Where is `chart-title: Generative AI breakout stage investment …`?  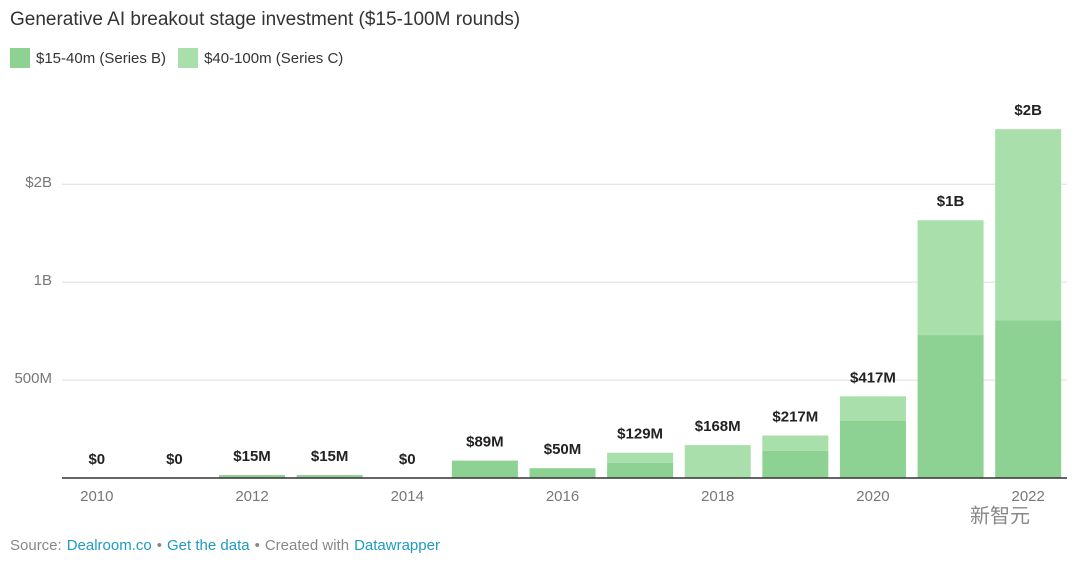
chart-title: Generative AI breakout stage investment … is located at coordinates (265, 19).